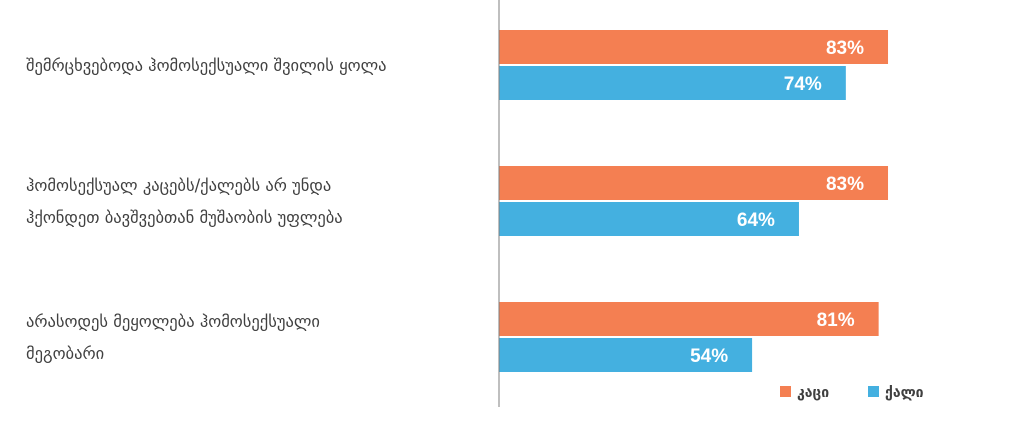  Describe the element at coordinates (813, 393) in the screenshot. I see `legend-label-male: კაცი` at that location.